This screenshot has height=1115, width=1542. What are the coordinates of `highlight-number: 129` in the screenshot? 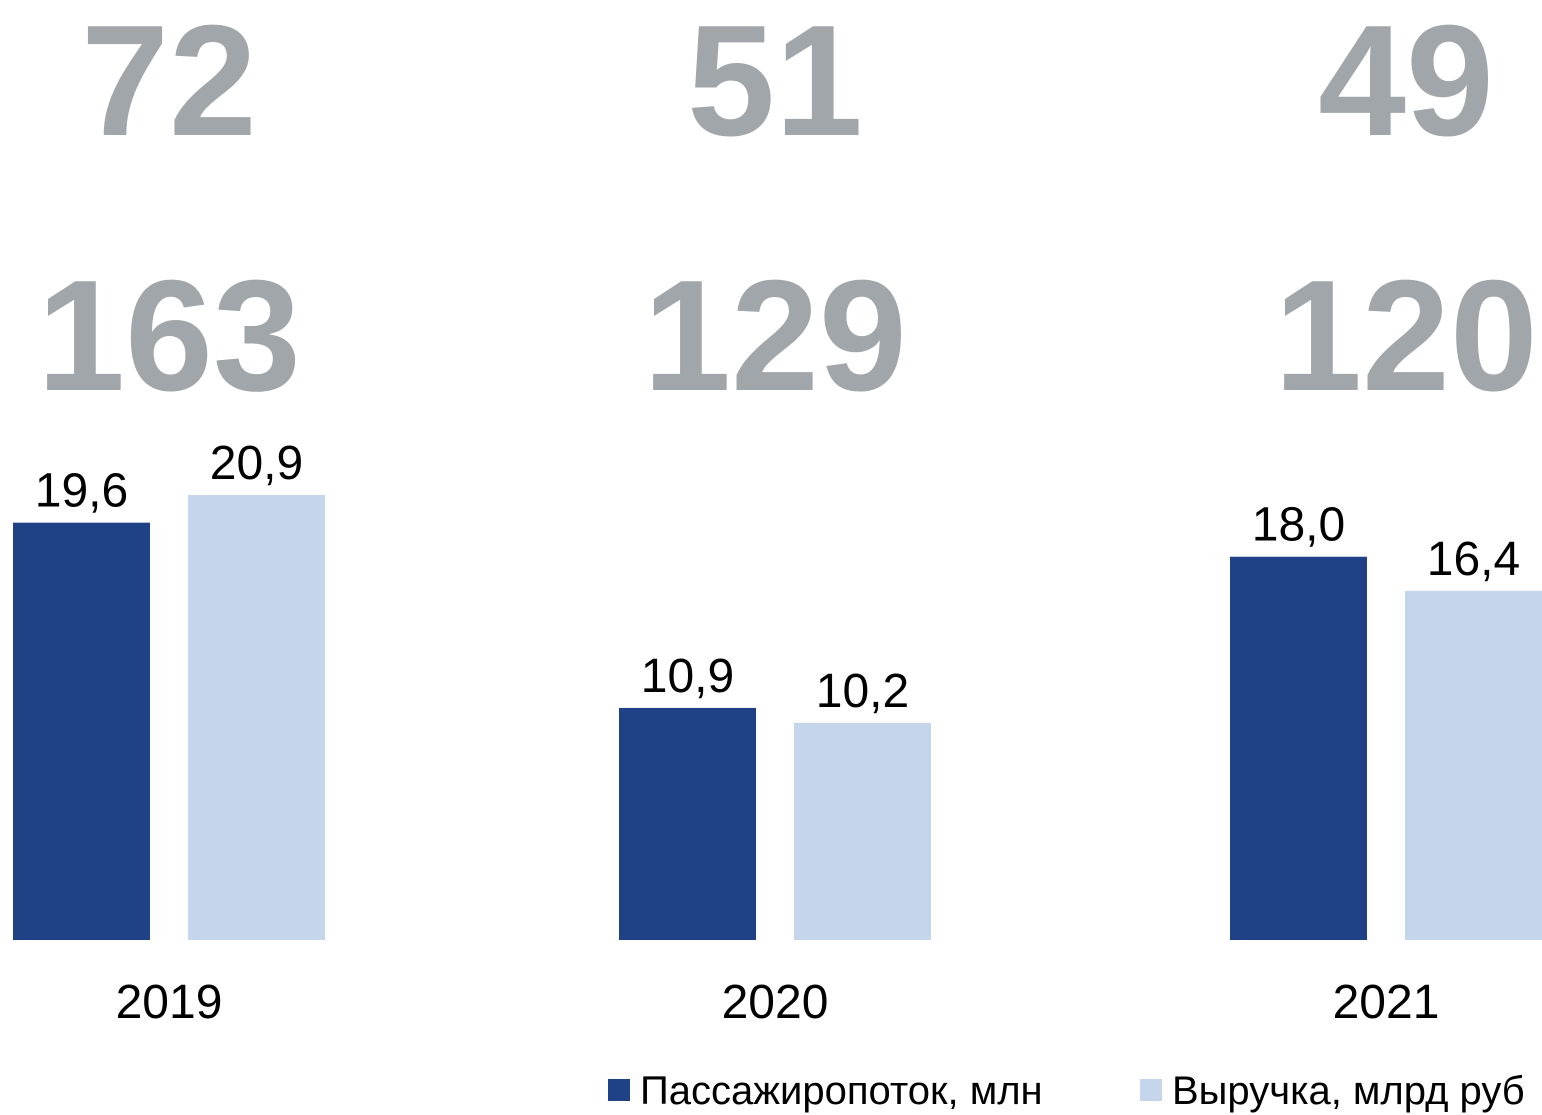 It's located at (775, 336).